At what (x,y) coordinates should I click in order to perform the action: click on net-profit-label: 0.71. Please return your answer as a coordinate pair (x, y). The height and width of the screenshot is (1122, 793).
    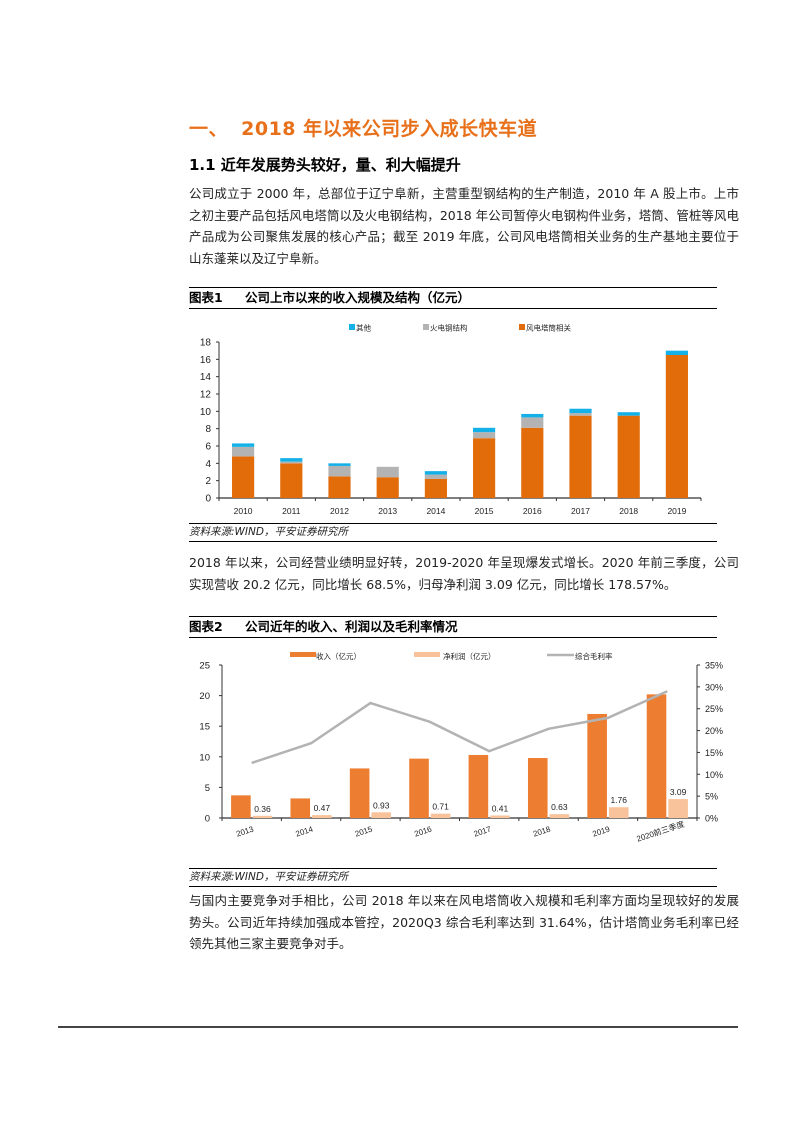
    Looking at the image, I should click on (440, 807).